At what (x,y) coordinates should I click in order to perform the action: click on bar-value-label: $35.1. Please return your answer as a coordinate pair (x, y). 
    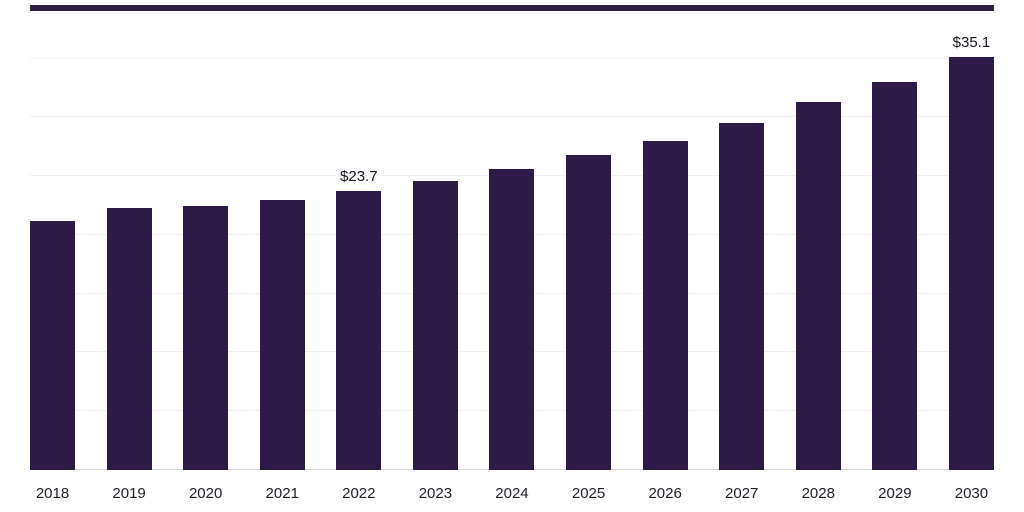
    Looking at the image, I should click on (971, 43).